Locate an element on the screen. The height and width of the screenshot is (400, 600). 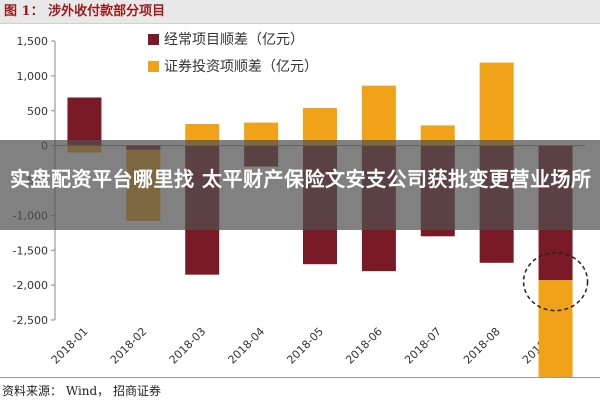
y-tick-label: 500 is located at coordinates (37, 111).